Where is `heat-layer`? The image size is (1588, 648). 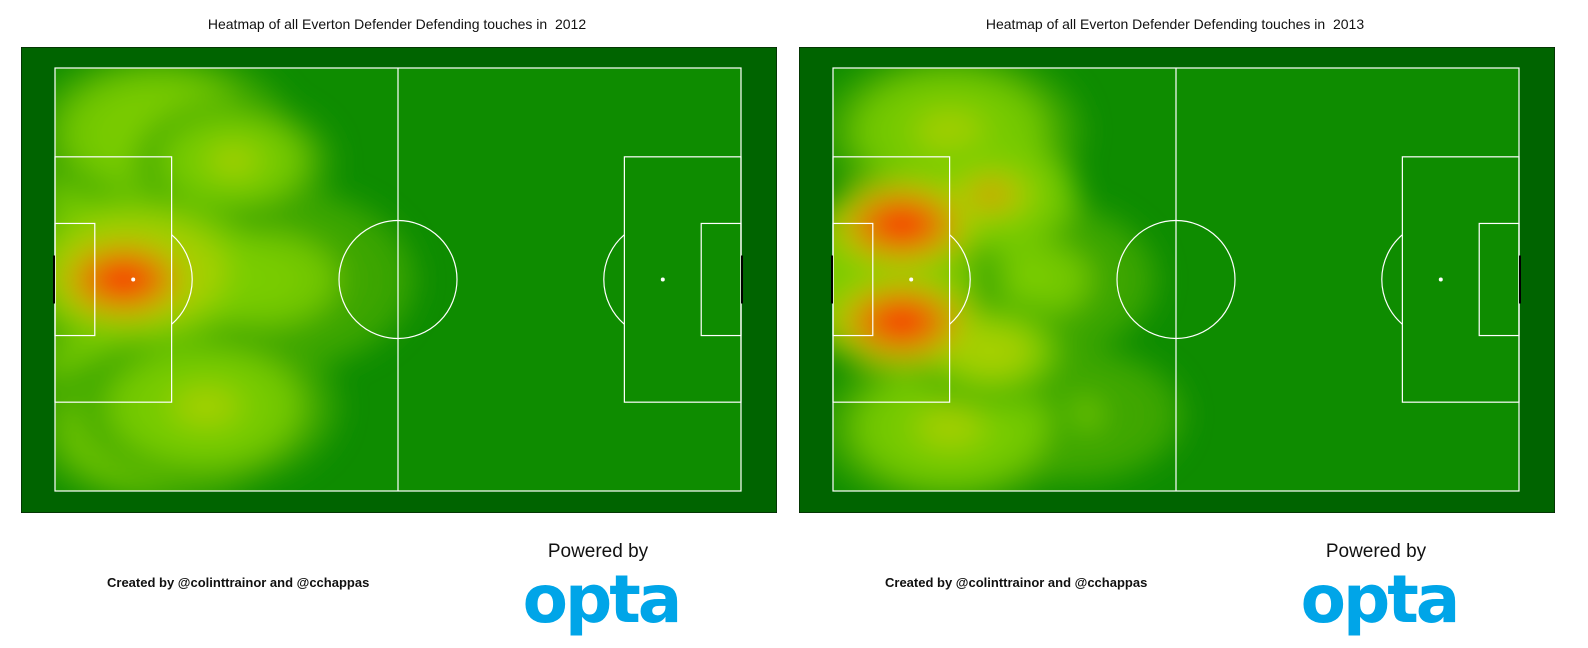 heat-layer is located at coordinates (235, 279).